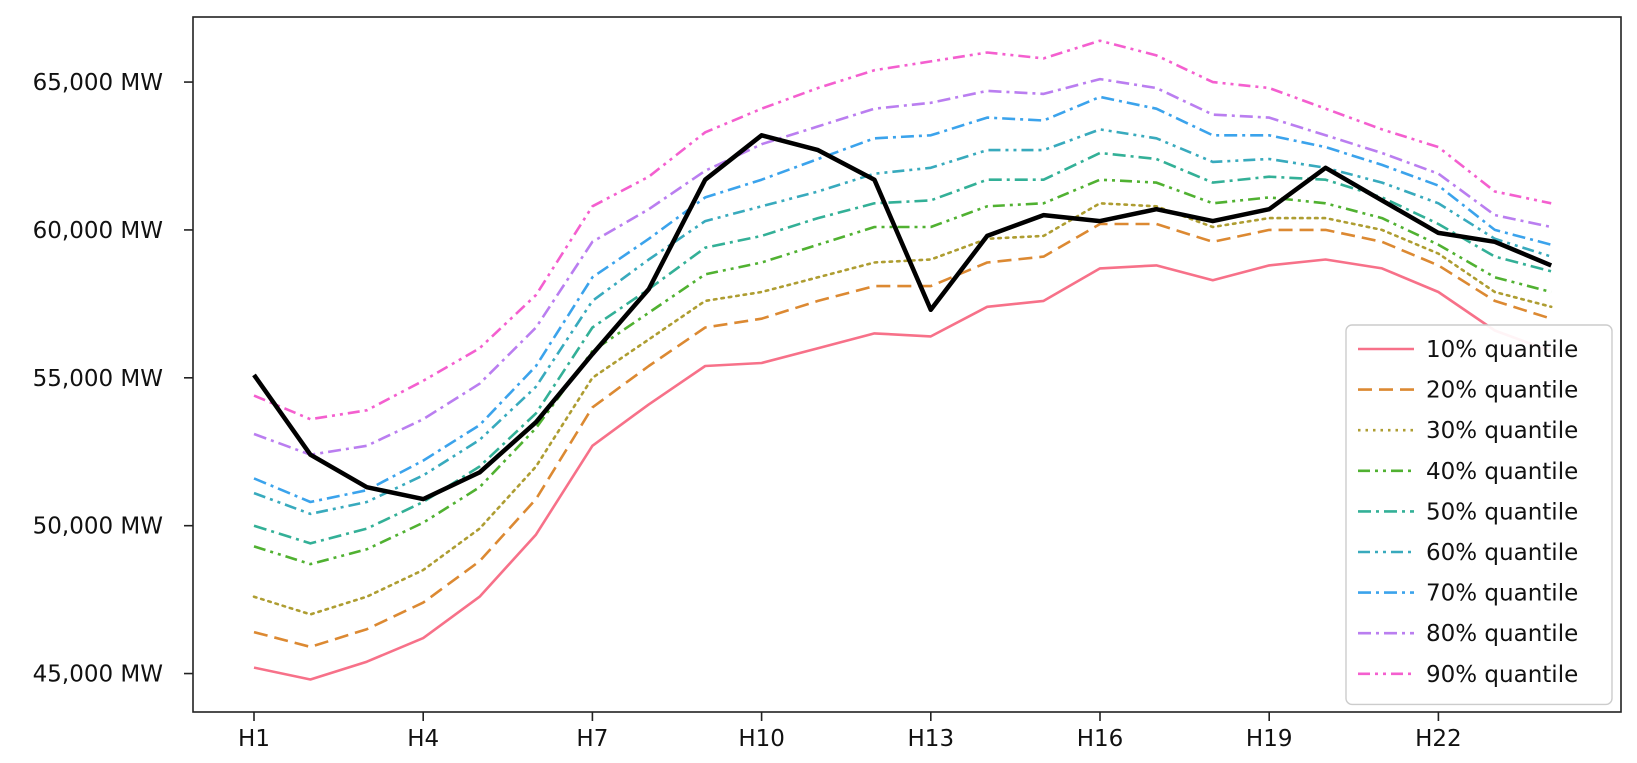 The height and width of the screenshot is (763, 1637). Describe the element at coordinates (423, 739) in the screenshot. I see `x-tick-label: H4` at that location.